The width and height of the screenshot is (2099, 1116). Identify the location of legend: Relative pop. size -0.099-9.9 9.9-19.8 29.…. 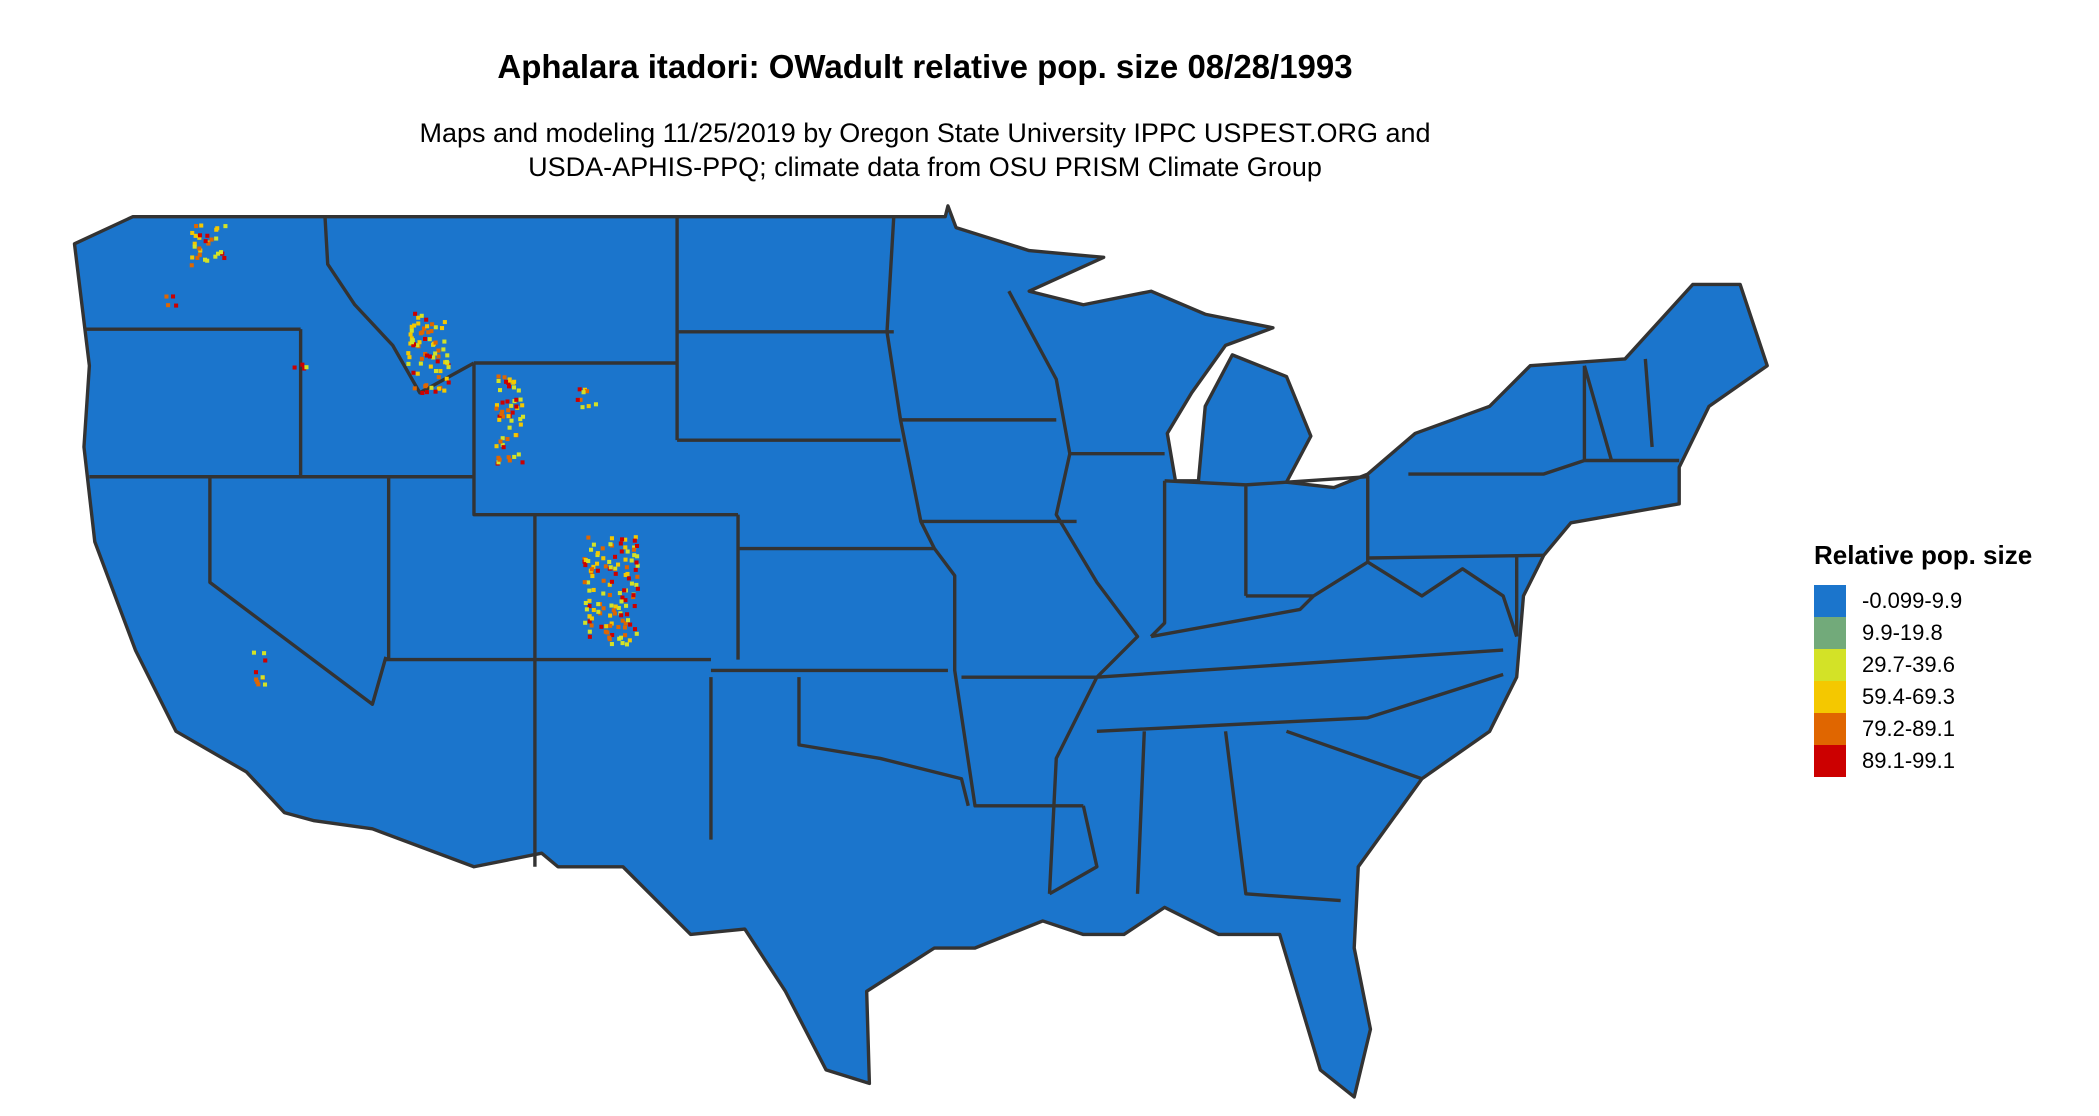
(1923, 658).